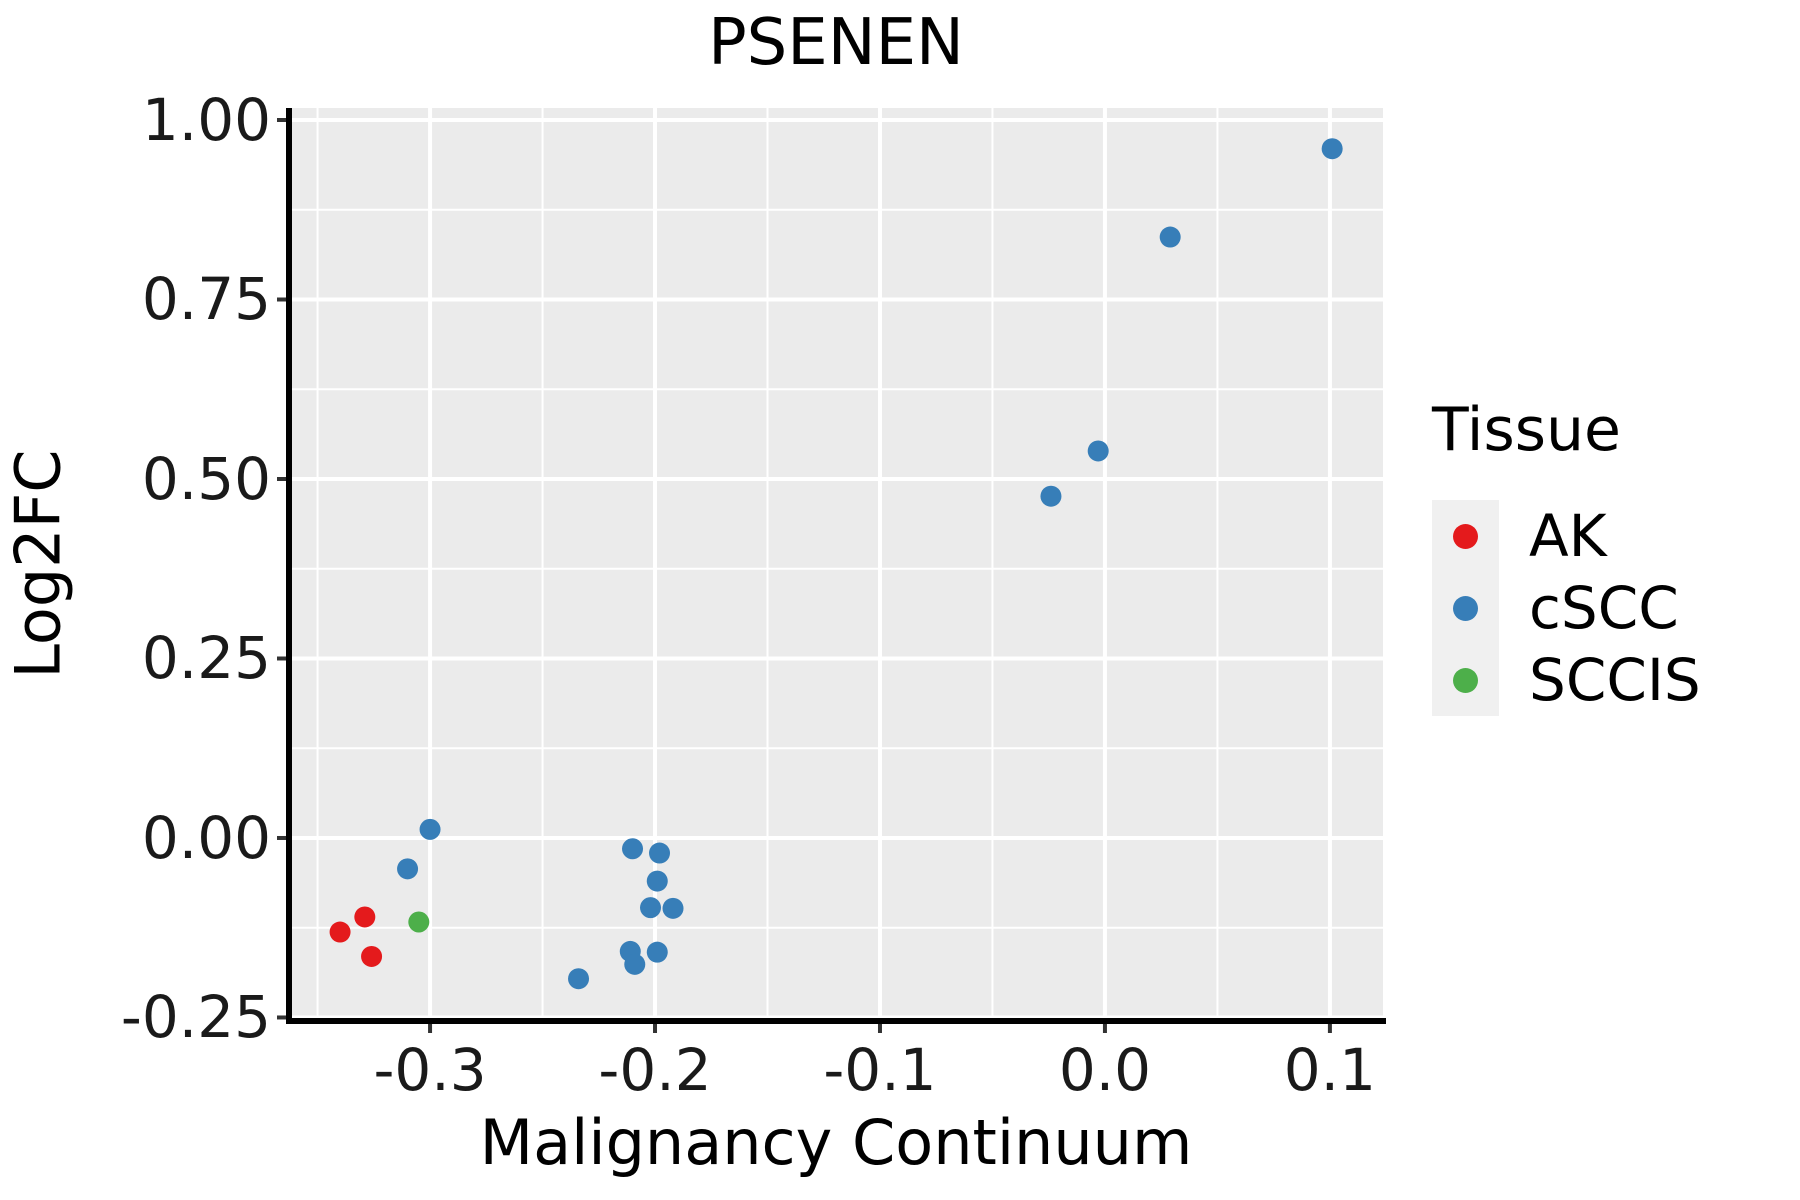 Image resolution: width=1800 pixels, height=1200 pixels. I want to click on legend-item-ak: AK, so click(1566, 536).